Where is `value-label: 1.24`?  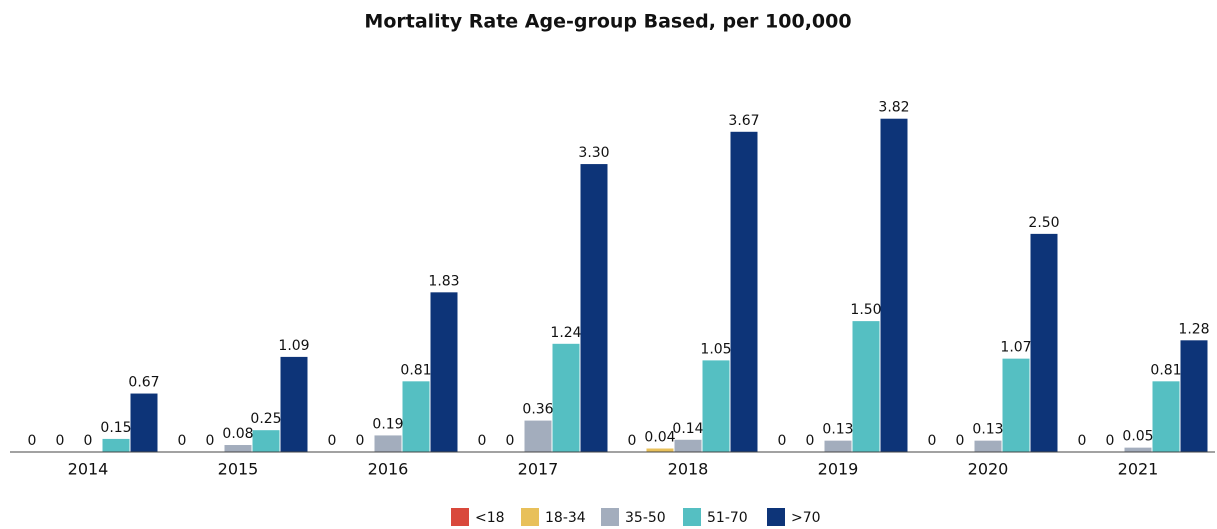
value-label: 1.24 is located at coordinates (565, 333).